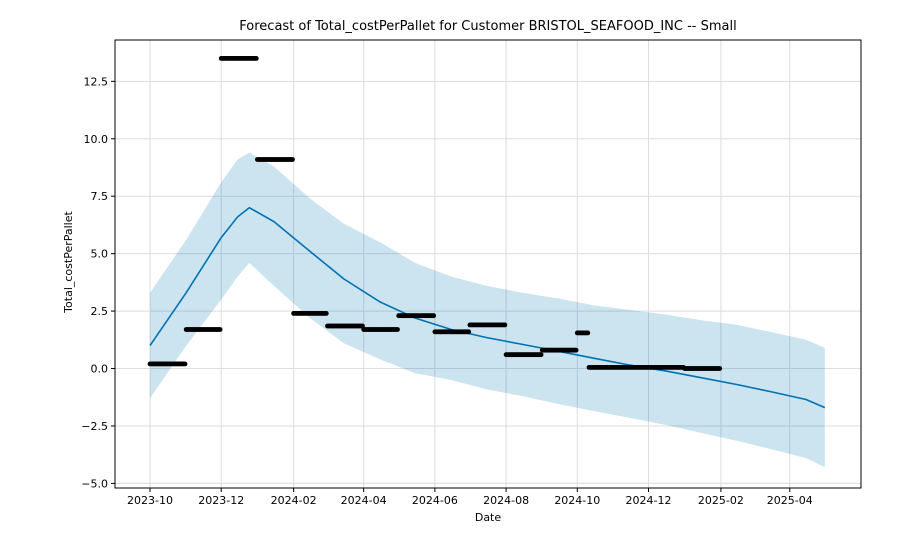  Describe the element at coordinates (790, 500) in the screenshot. I see `x-tick-label: 2025-04` at that location.